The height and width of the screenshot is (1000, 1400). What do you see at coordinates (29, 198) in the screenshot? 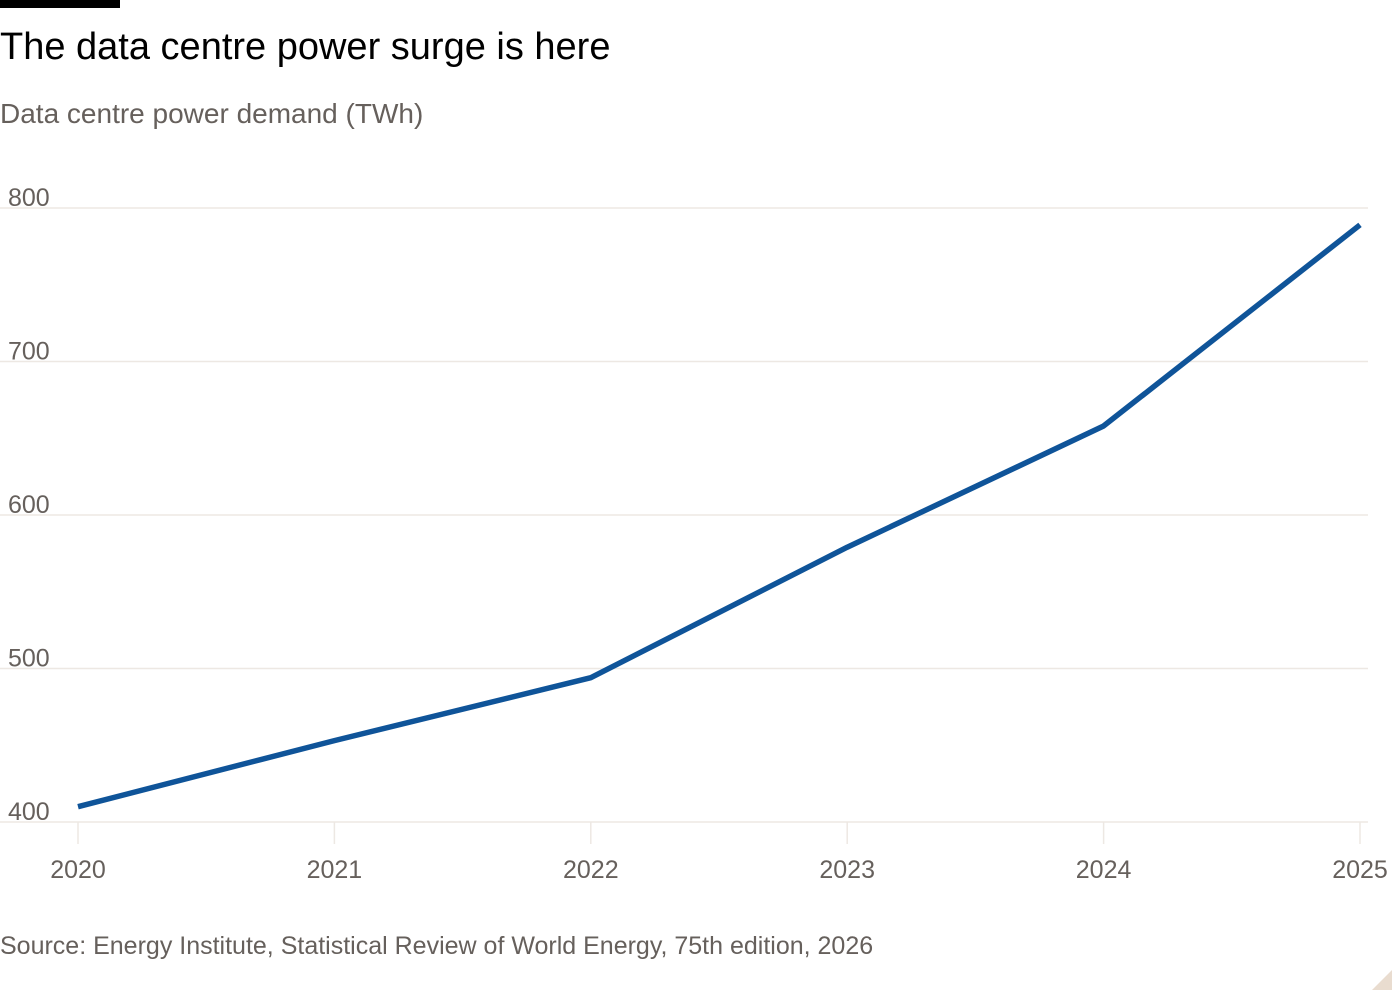
I see `y-tick-label: 800` at bounding box center [29, 198].